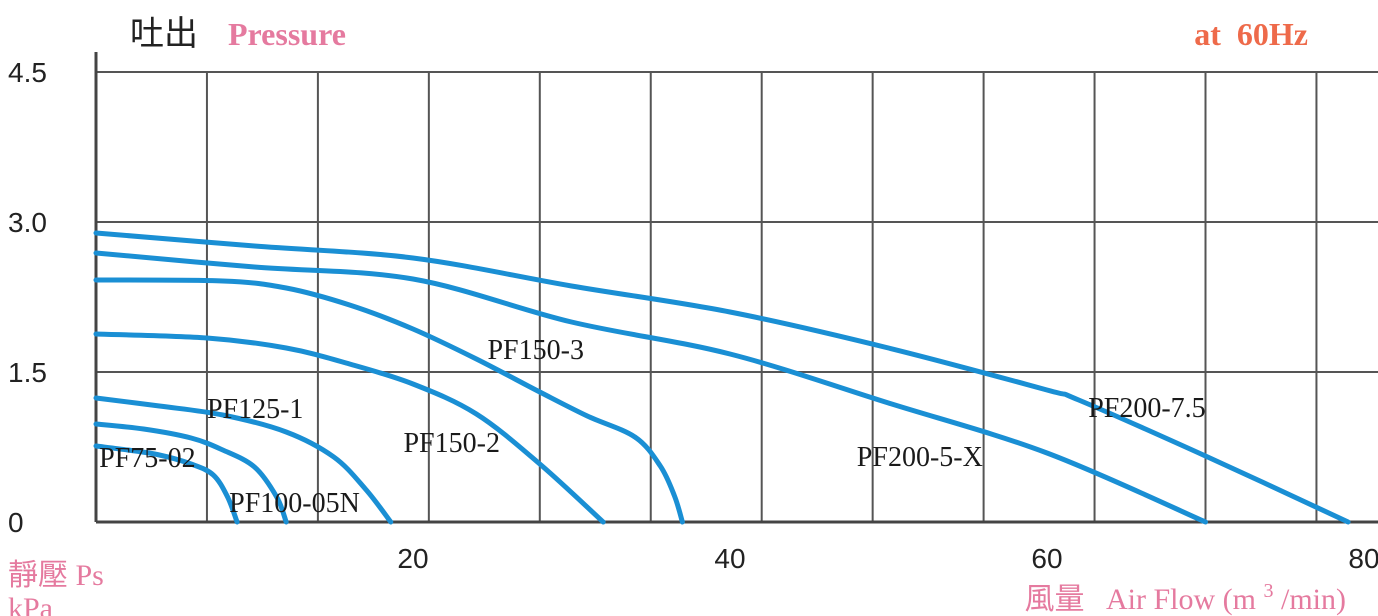 The height and width of the screenshot is (616, 1378). What do you see at coordinates (920, 457) in the screenshot?
I see `curve-label-pf200-5-x: PF200-5-X` at bounding box center [920, 457].